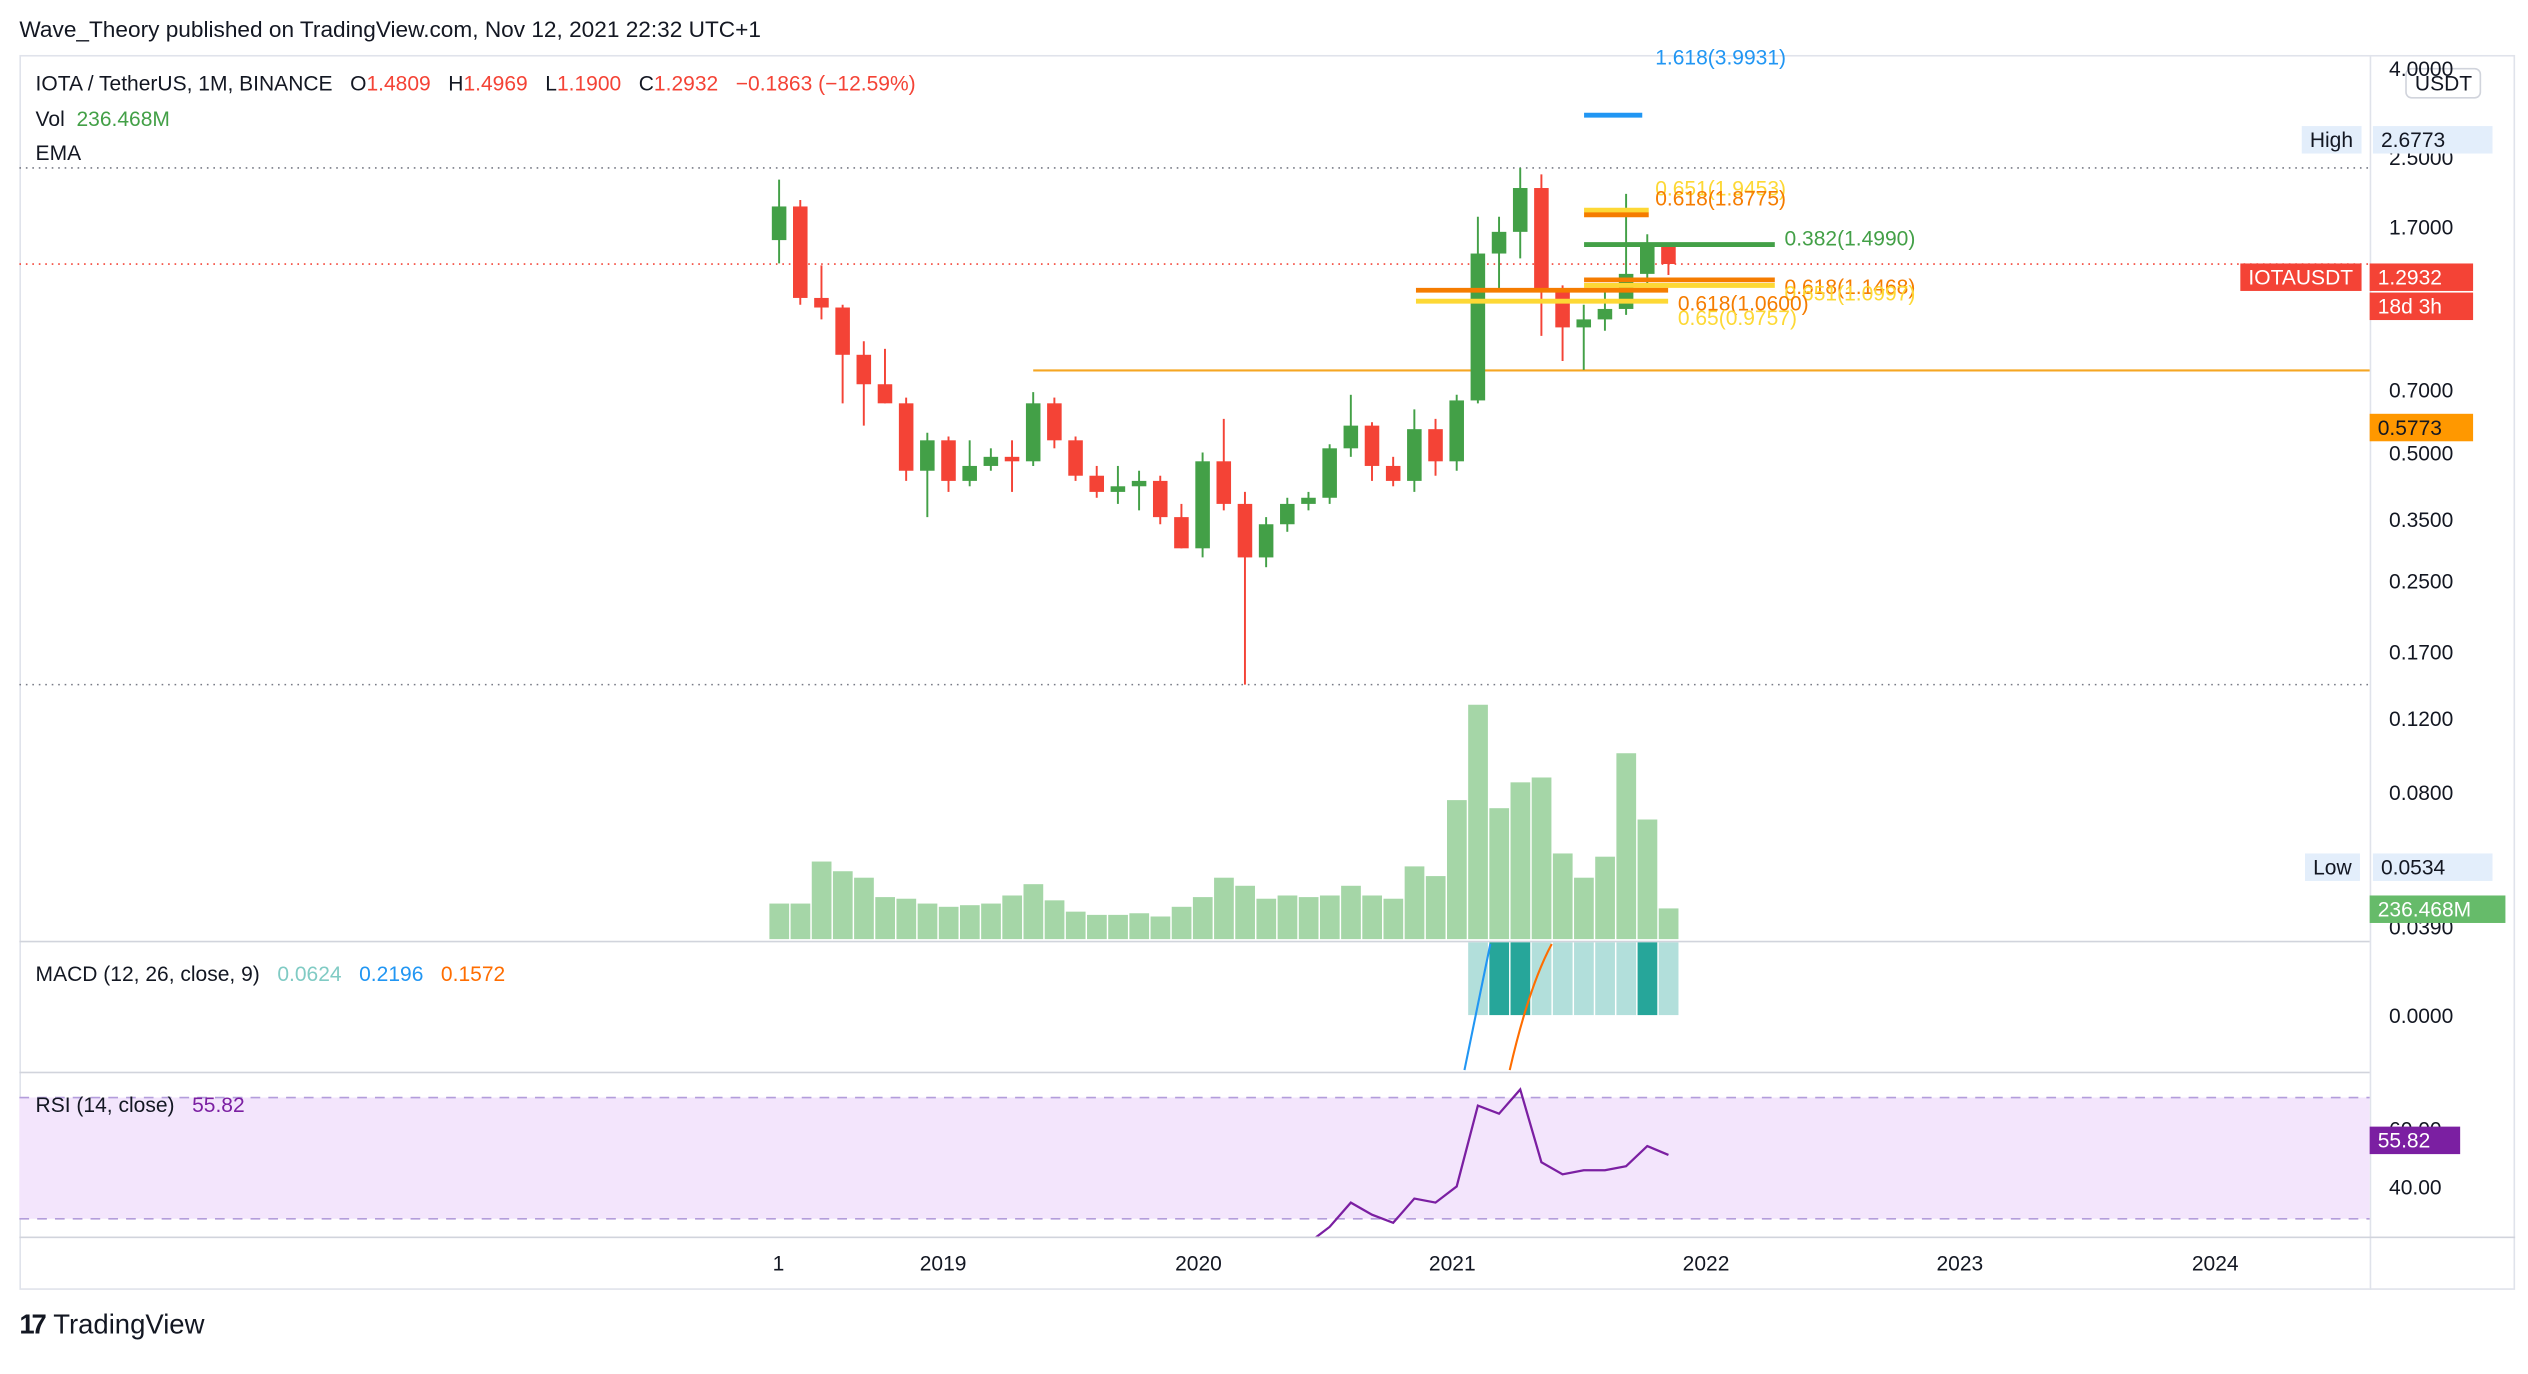  Describe the element at coordinates (2421, 1016) in the screenshot. I see `macd-axis-zero: 0.0000` at that location.